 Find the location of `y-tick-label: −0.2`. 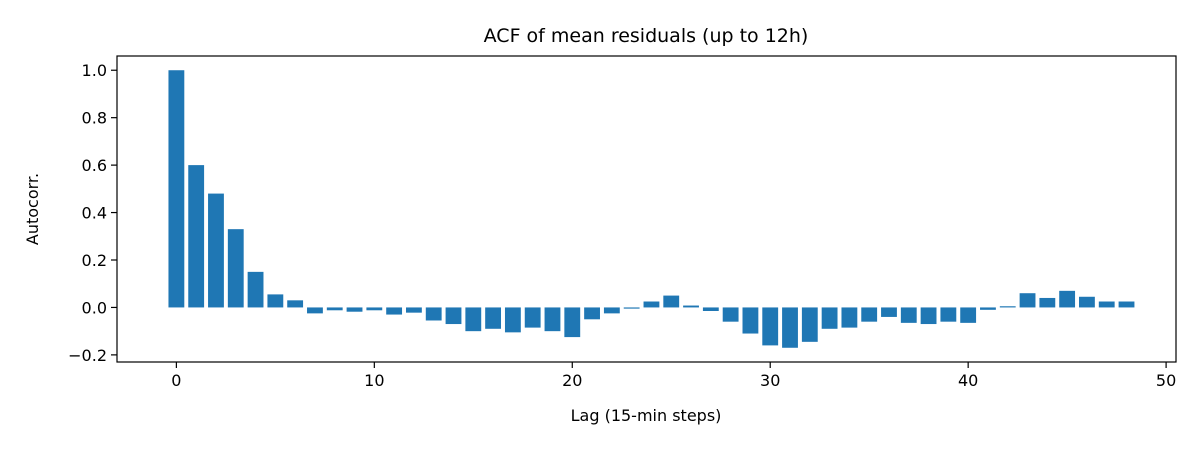

y-tick-label: −0.2 is located at coordinates (87, 355).